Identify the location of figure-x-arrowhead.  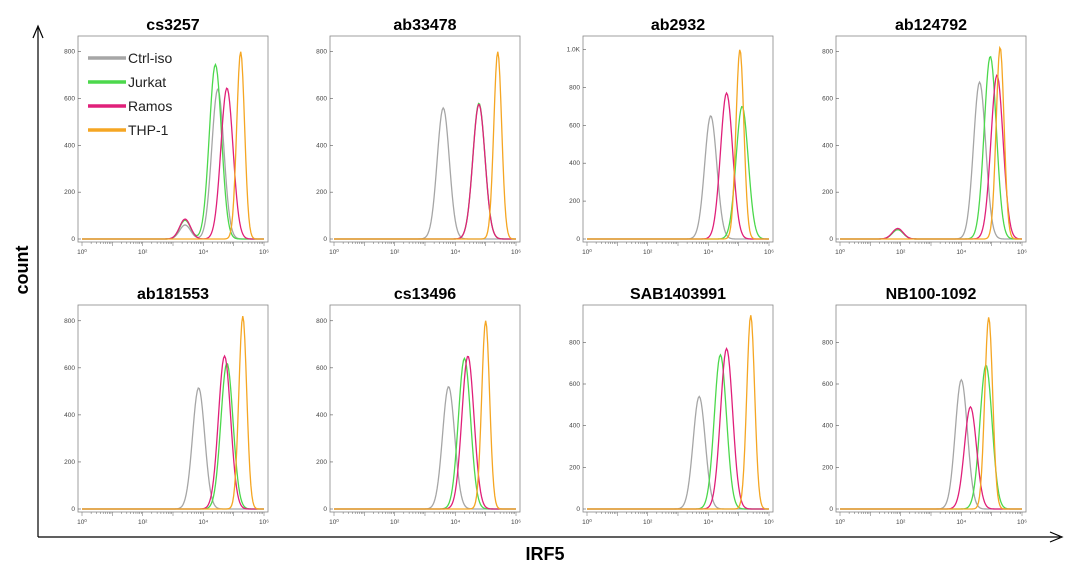
(1056, 537).